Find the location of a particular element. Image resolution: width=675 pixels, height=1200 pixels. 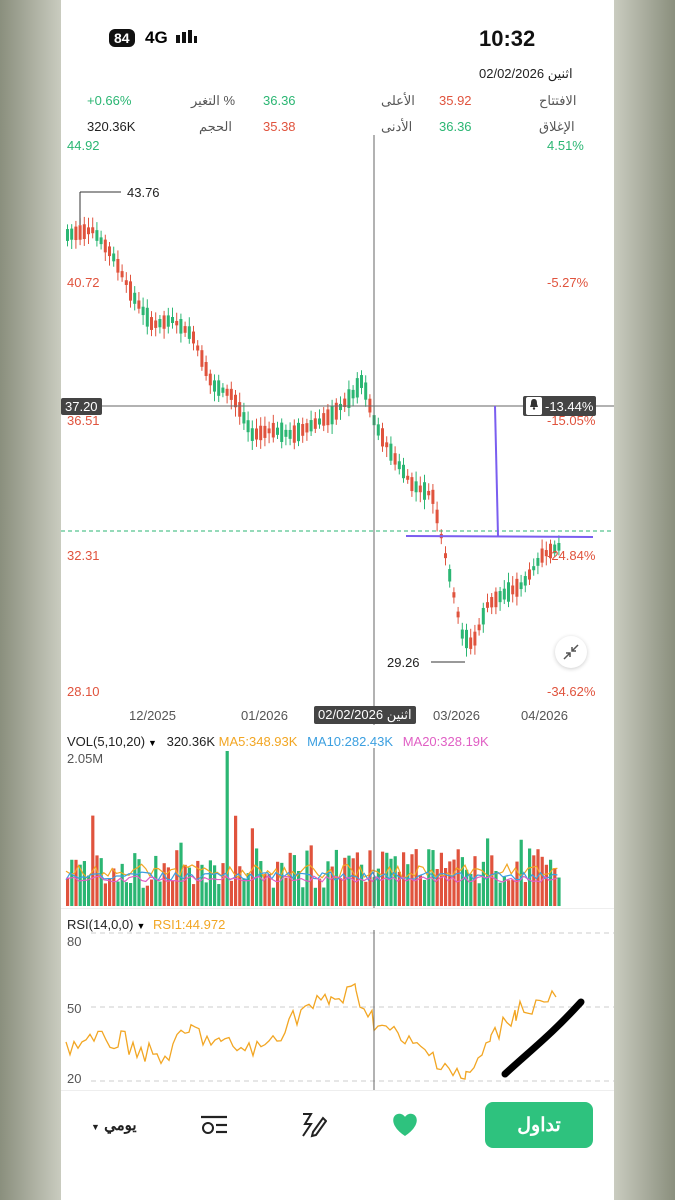

rsi-title: RSI(14,0,0) is located at coordinates (100, 924).